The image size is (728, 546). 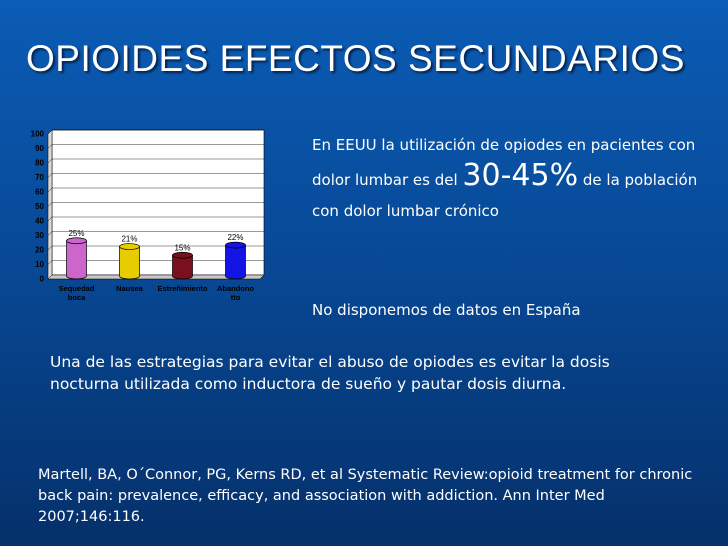 I want to click on x-tick-label: Nausea, so click(x=130, y=288).